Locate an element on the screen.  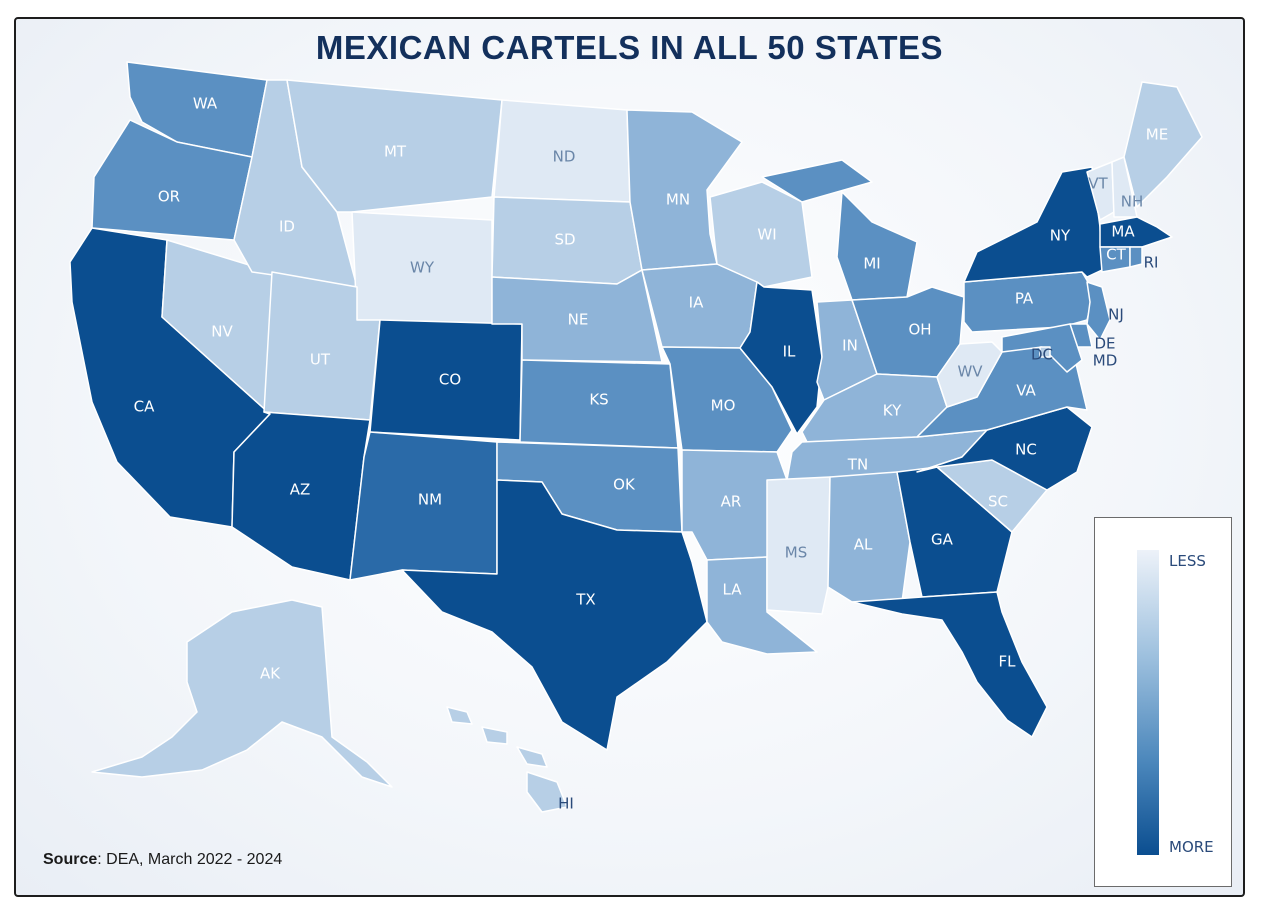
state-label-me: ME is located at coordinates (1157, 135).